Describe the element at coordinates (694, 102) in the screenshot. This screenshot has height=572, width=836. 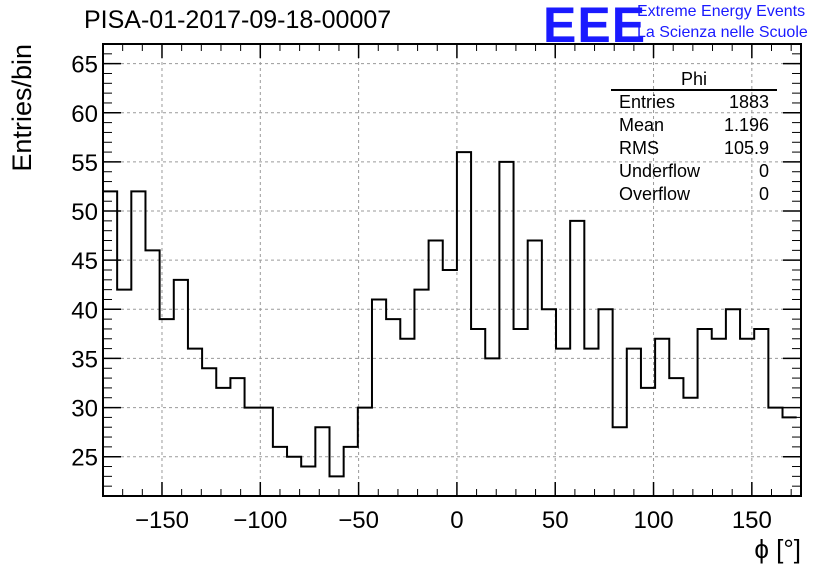
I see `stats-row-entries: Entries 1883` at that location.